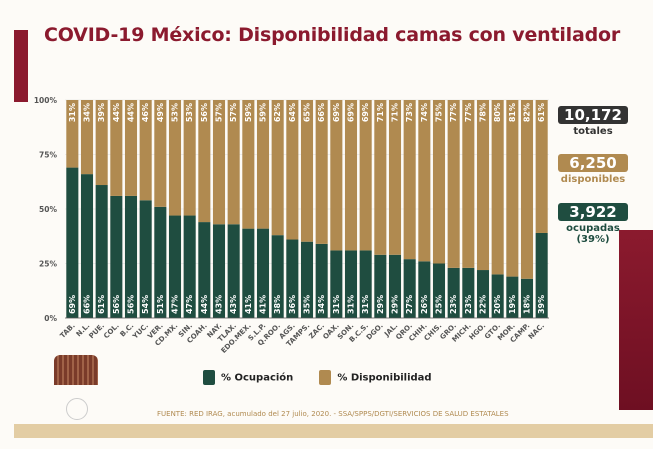 The height and width of the screenshot is (449, 653). I want to click on decor-red-bar, so click(21, 66).